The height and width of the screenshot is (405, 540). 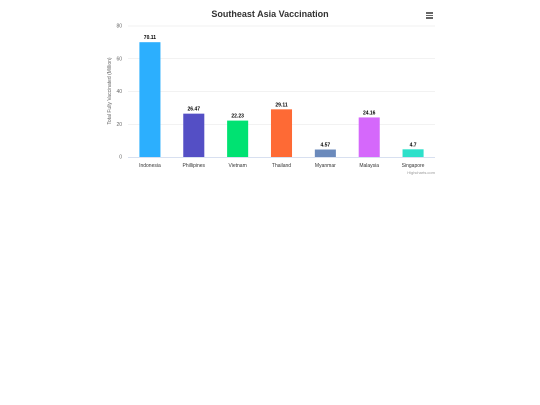 I want to click on x-category-label: Phillipines, so click(x=194, y=166).